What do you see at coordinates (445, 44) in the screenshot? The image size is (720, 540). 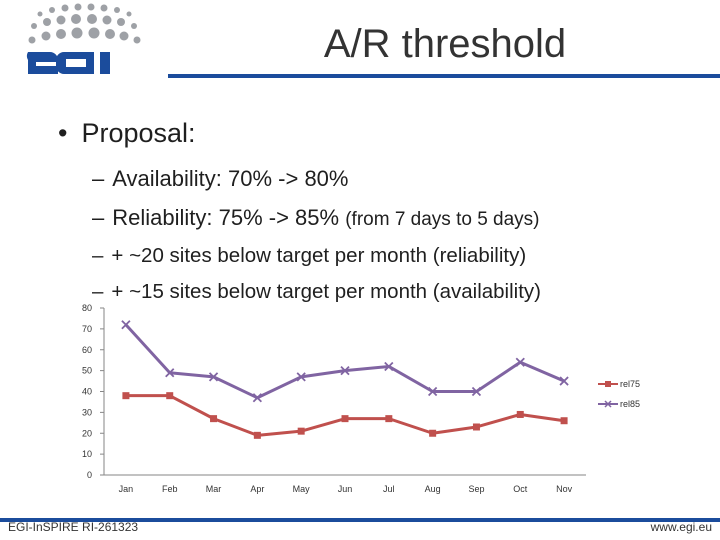 I see `slide-title: A/R threshold` at bounding box center [445, 44].